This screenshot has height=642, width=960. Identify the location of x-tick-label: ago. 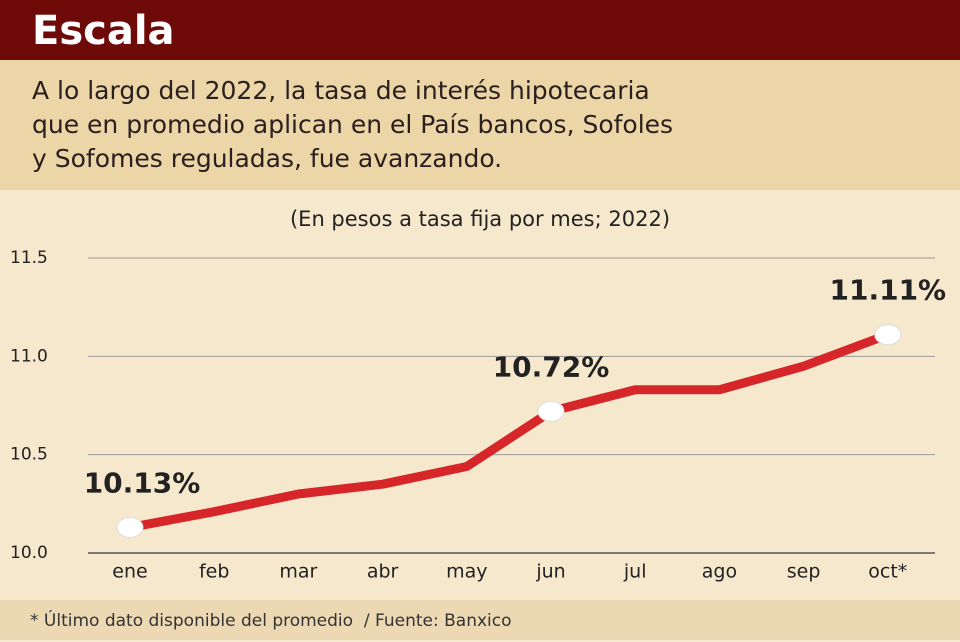
(719, 572).